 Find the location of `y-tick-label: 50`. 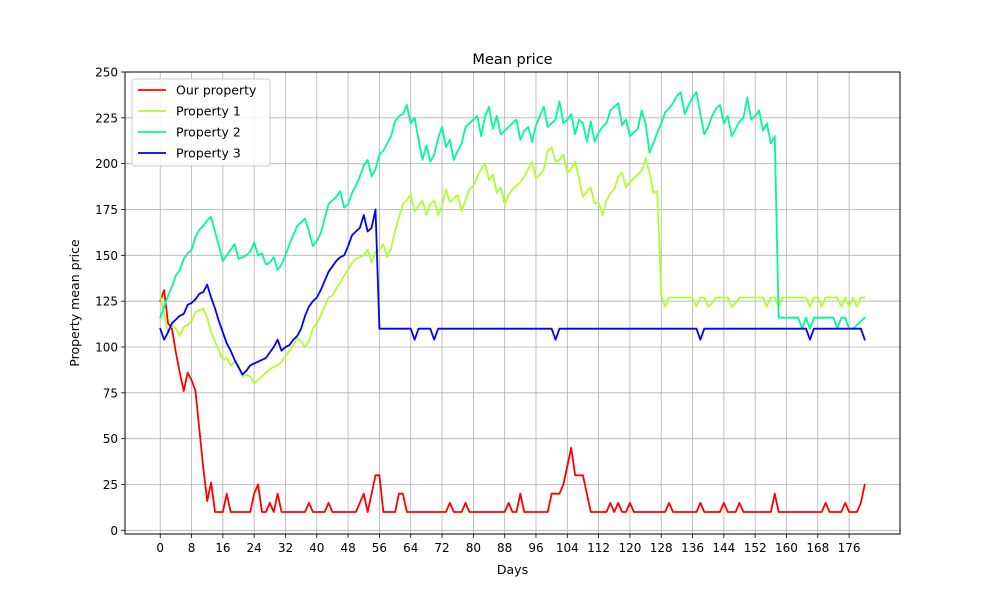

y-tick-label: 50 is located at coordinates (110, 439).